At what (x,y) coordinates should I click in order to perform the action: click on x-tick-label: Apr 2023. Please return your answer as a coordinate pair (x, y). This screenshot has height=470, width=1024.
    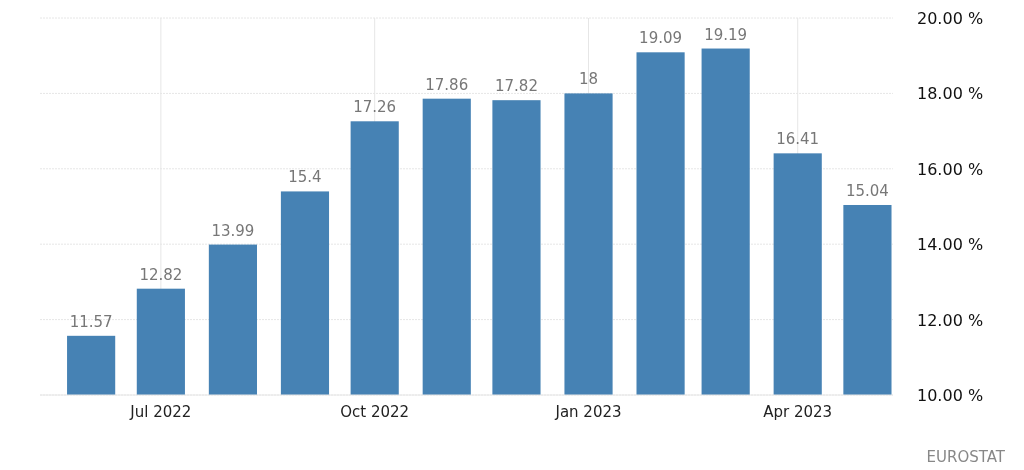
    Looking at the image, I should click on (798, 412).